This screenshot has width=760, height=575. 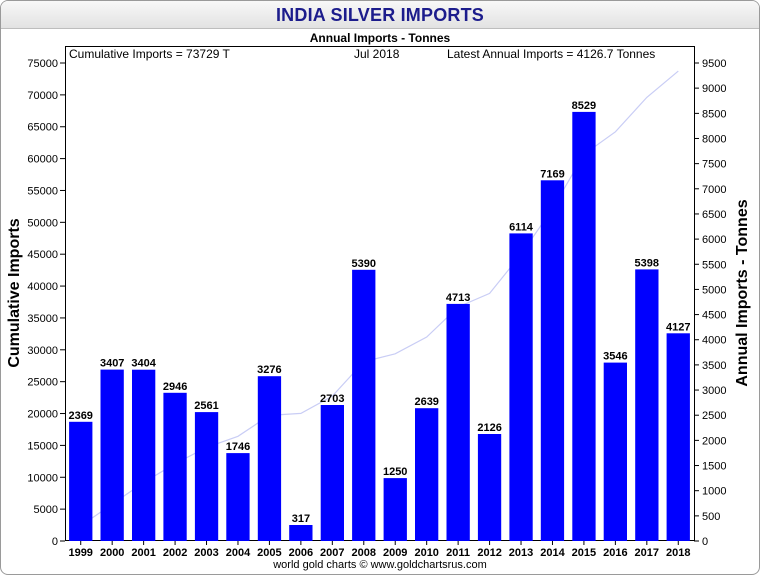 What do you see at coordinates (42, 223) in the screenshot?
I see `y-left-tick-label: 50000` at bounding box center [42, 223].